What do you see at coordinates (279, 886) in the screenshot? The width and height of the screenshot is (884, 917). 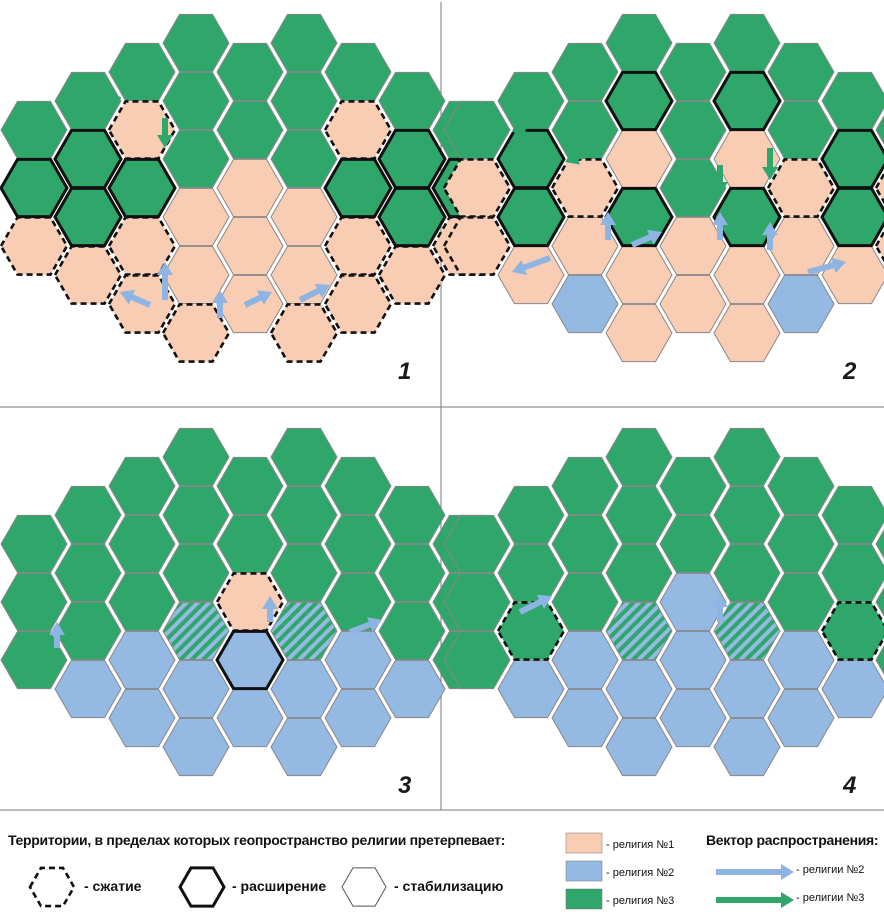 I see `legend-expansion-label: - расширение` at bounding box center [279, 886].